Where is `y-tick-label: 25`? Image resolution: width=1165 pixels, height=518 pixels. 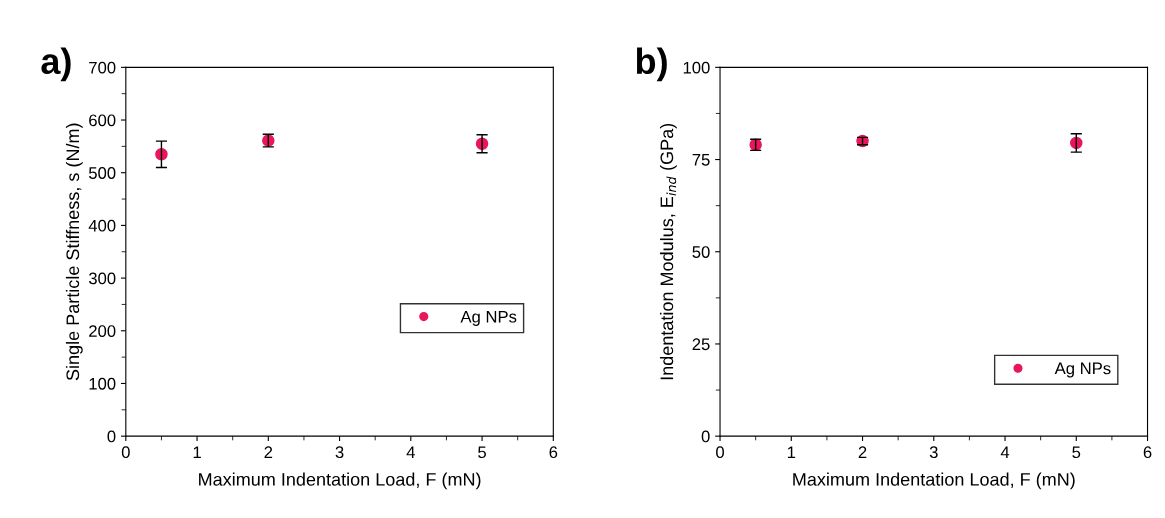 y-tick-label: 25 is located at coordinates (701, 344).